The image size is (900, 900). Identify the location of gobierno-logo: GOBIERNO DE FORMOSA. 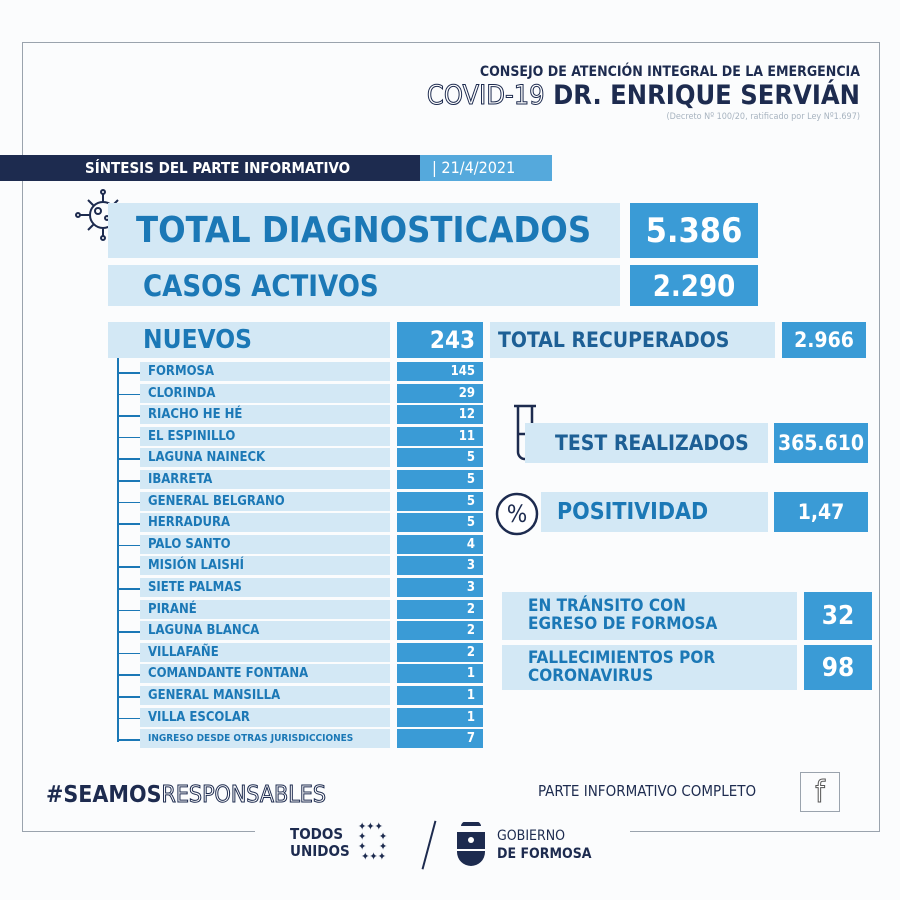
(544, 845).